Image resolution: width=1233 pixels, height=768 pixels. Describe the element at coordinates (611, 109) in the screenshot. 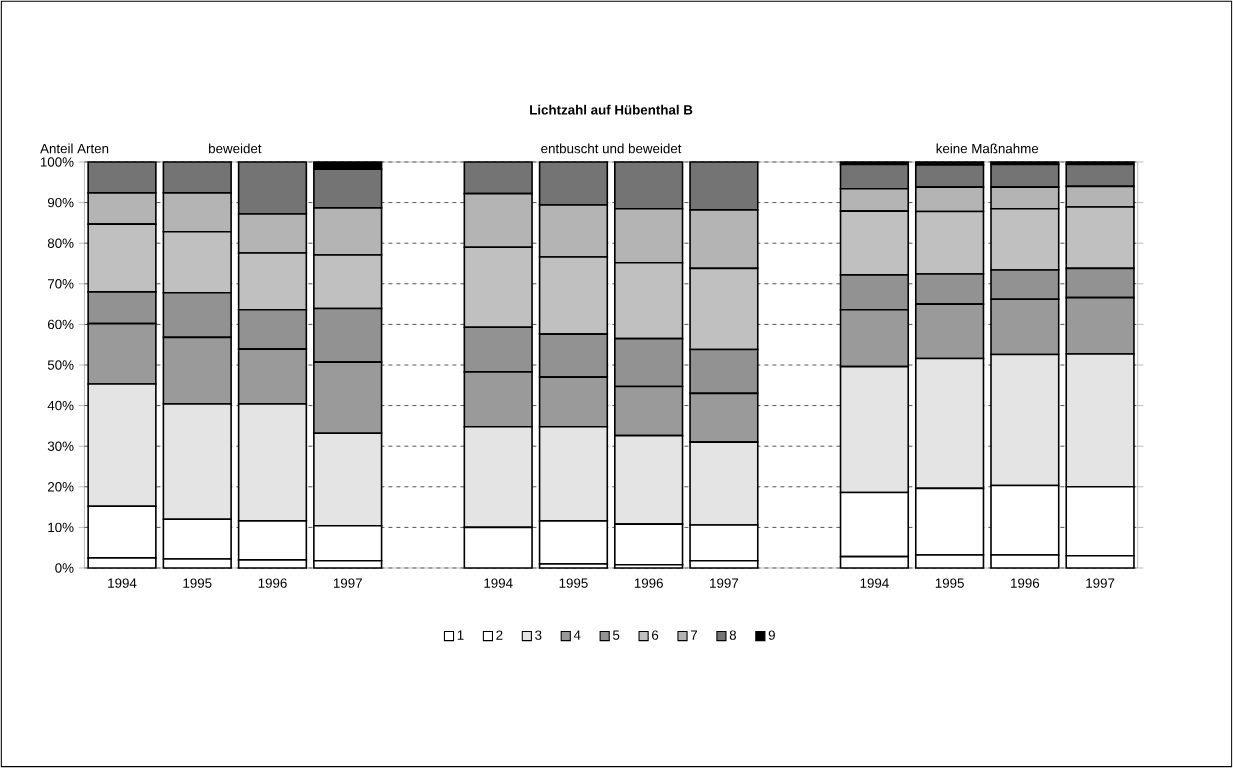

I see `chart-title: Lichtzahl auf Hübenthal B` at that location.